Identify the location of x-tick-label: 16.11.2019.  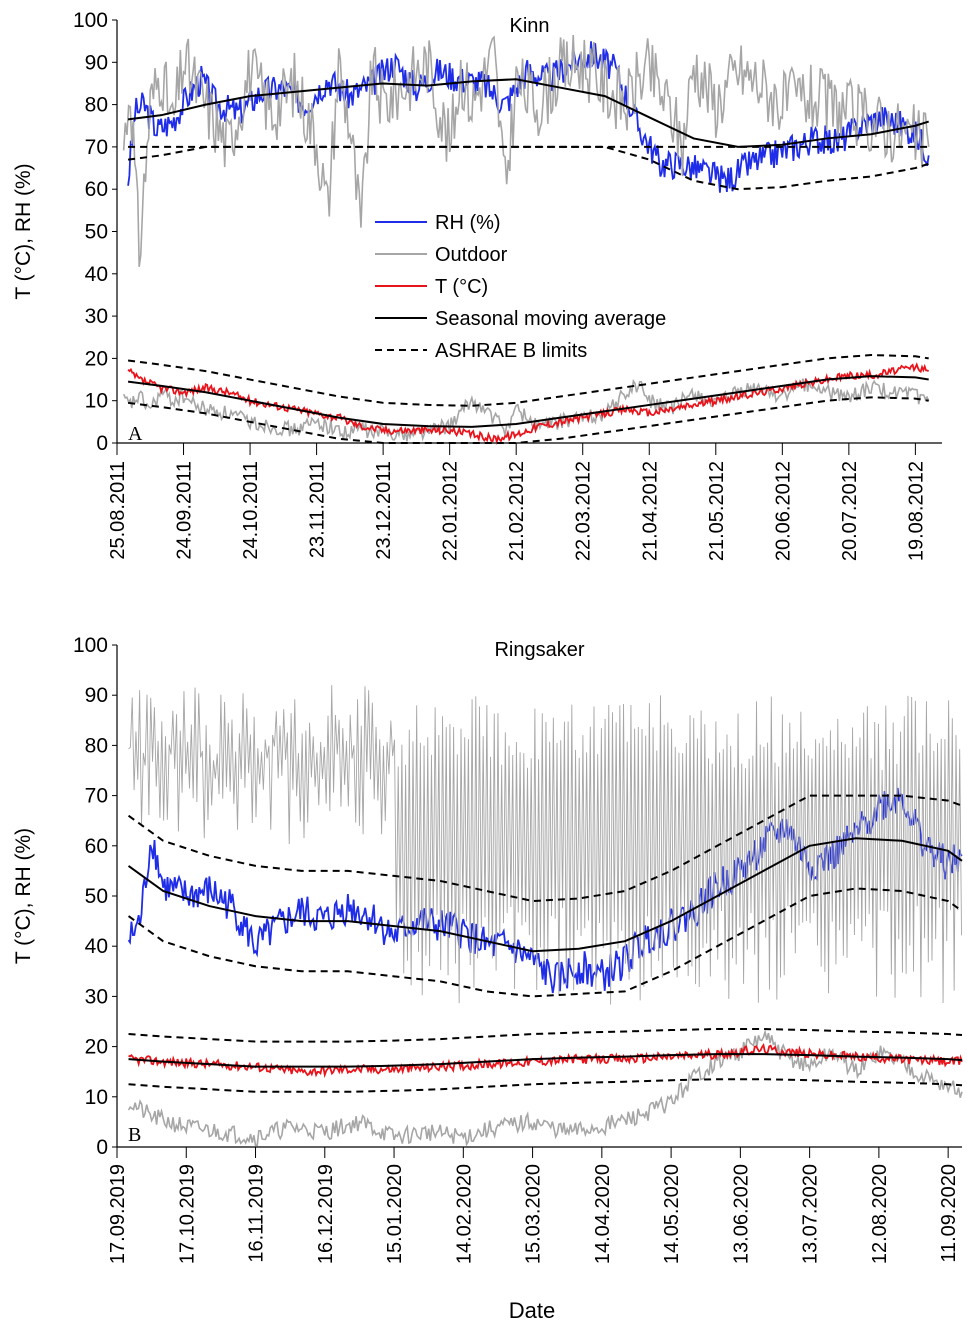
(257, 1213).